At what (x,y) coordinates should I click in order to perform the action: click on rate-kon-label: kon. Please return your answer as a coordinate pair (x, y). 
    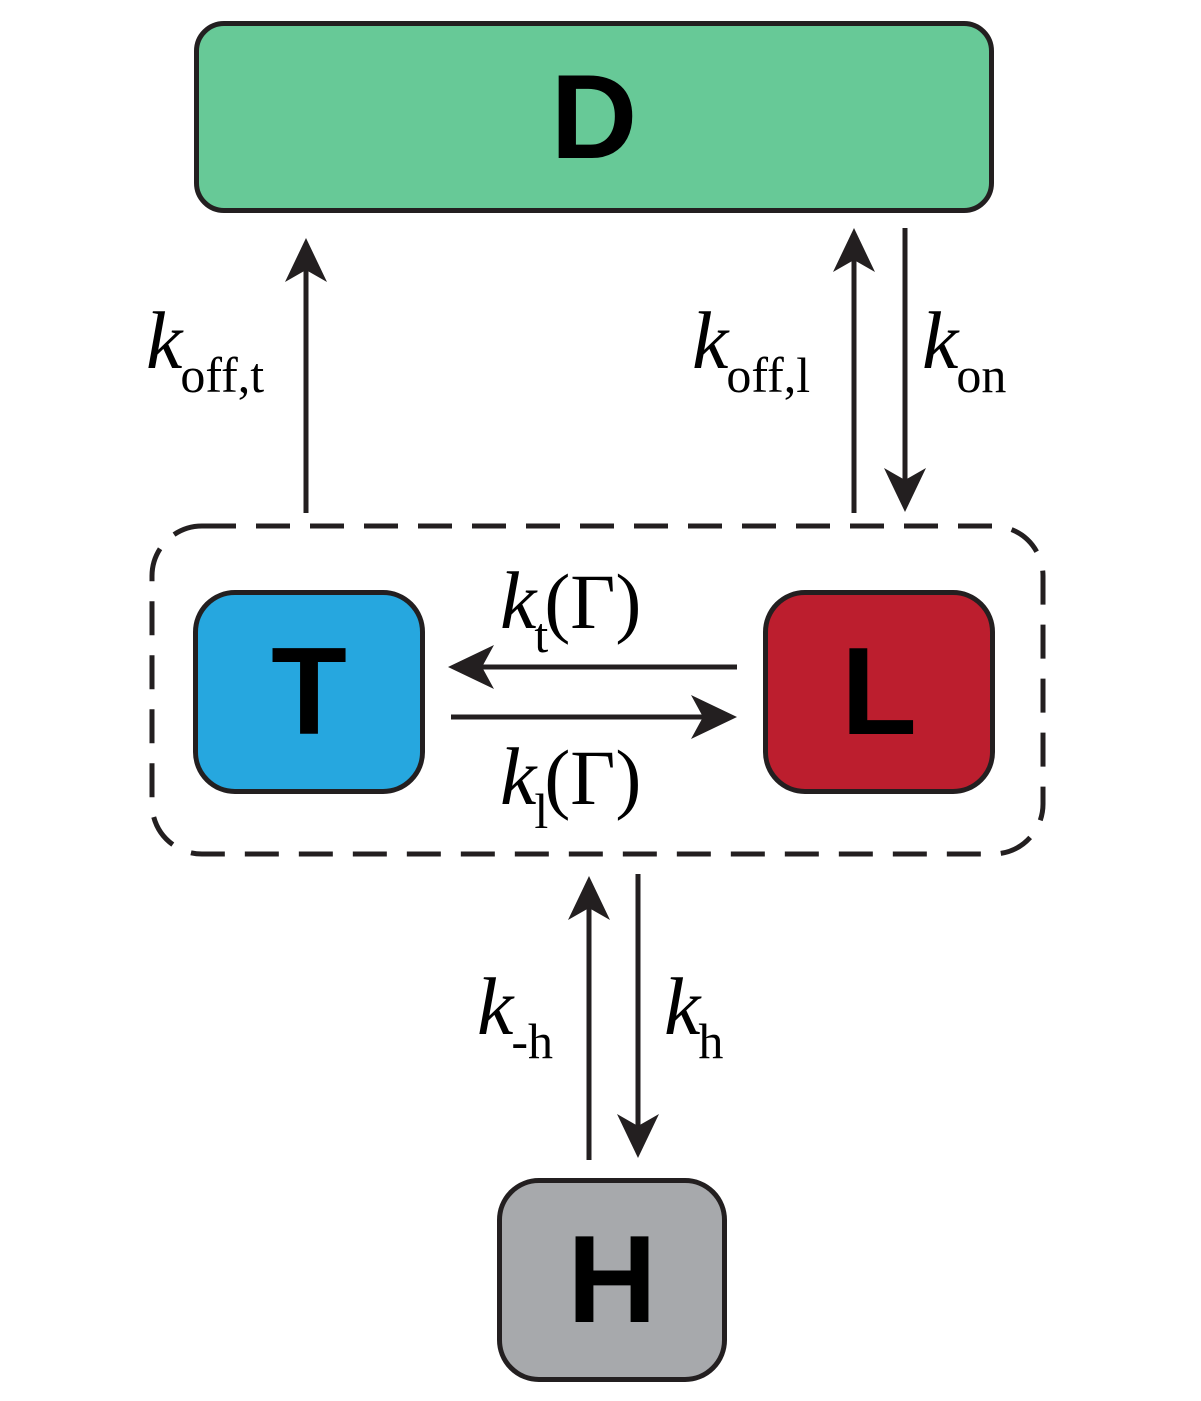
    Looking at the image, I should click on (964, 350).